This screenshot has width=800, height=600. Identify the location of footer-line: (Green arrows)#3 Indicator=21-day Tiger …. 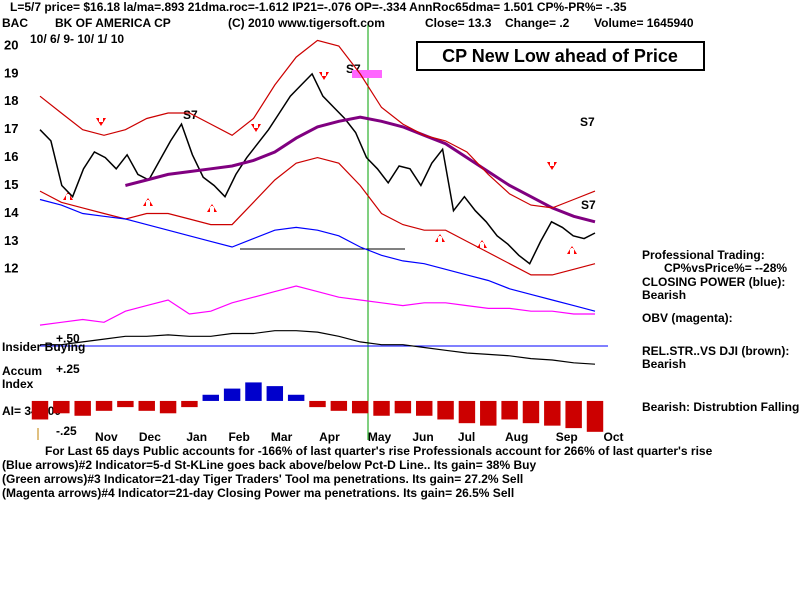
(262, 479).